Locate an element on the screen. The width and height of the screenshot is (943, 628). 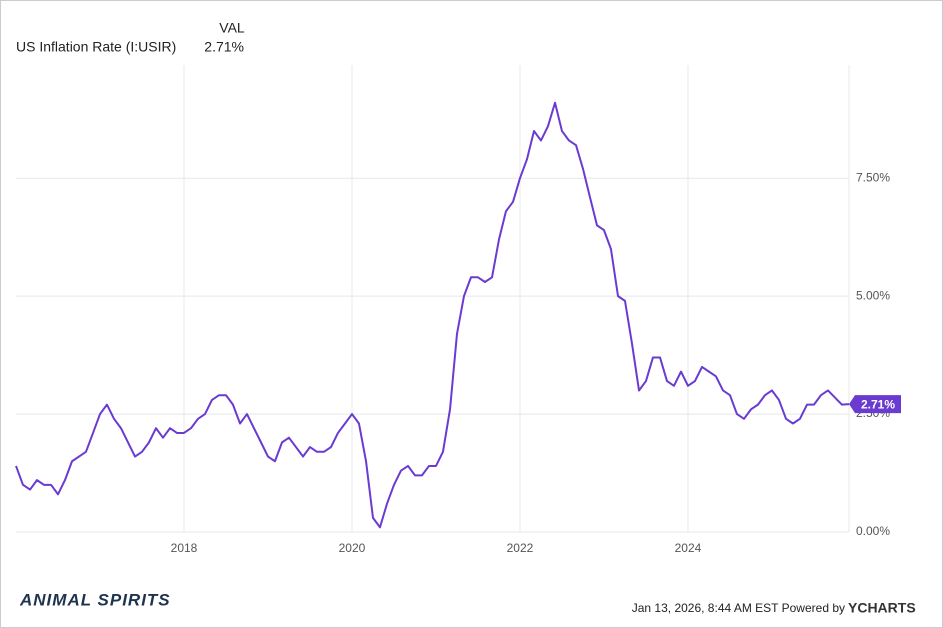
y-tick-label: 5.00% is located at coordinates (873, 295).